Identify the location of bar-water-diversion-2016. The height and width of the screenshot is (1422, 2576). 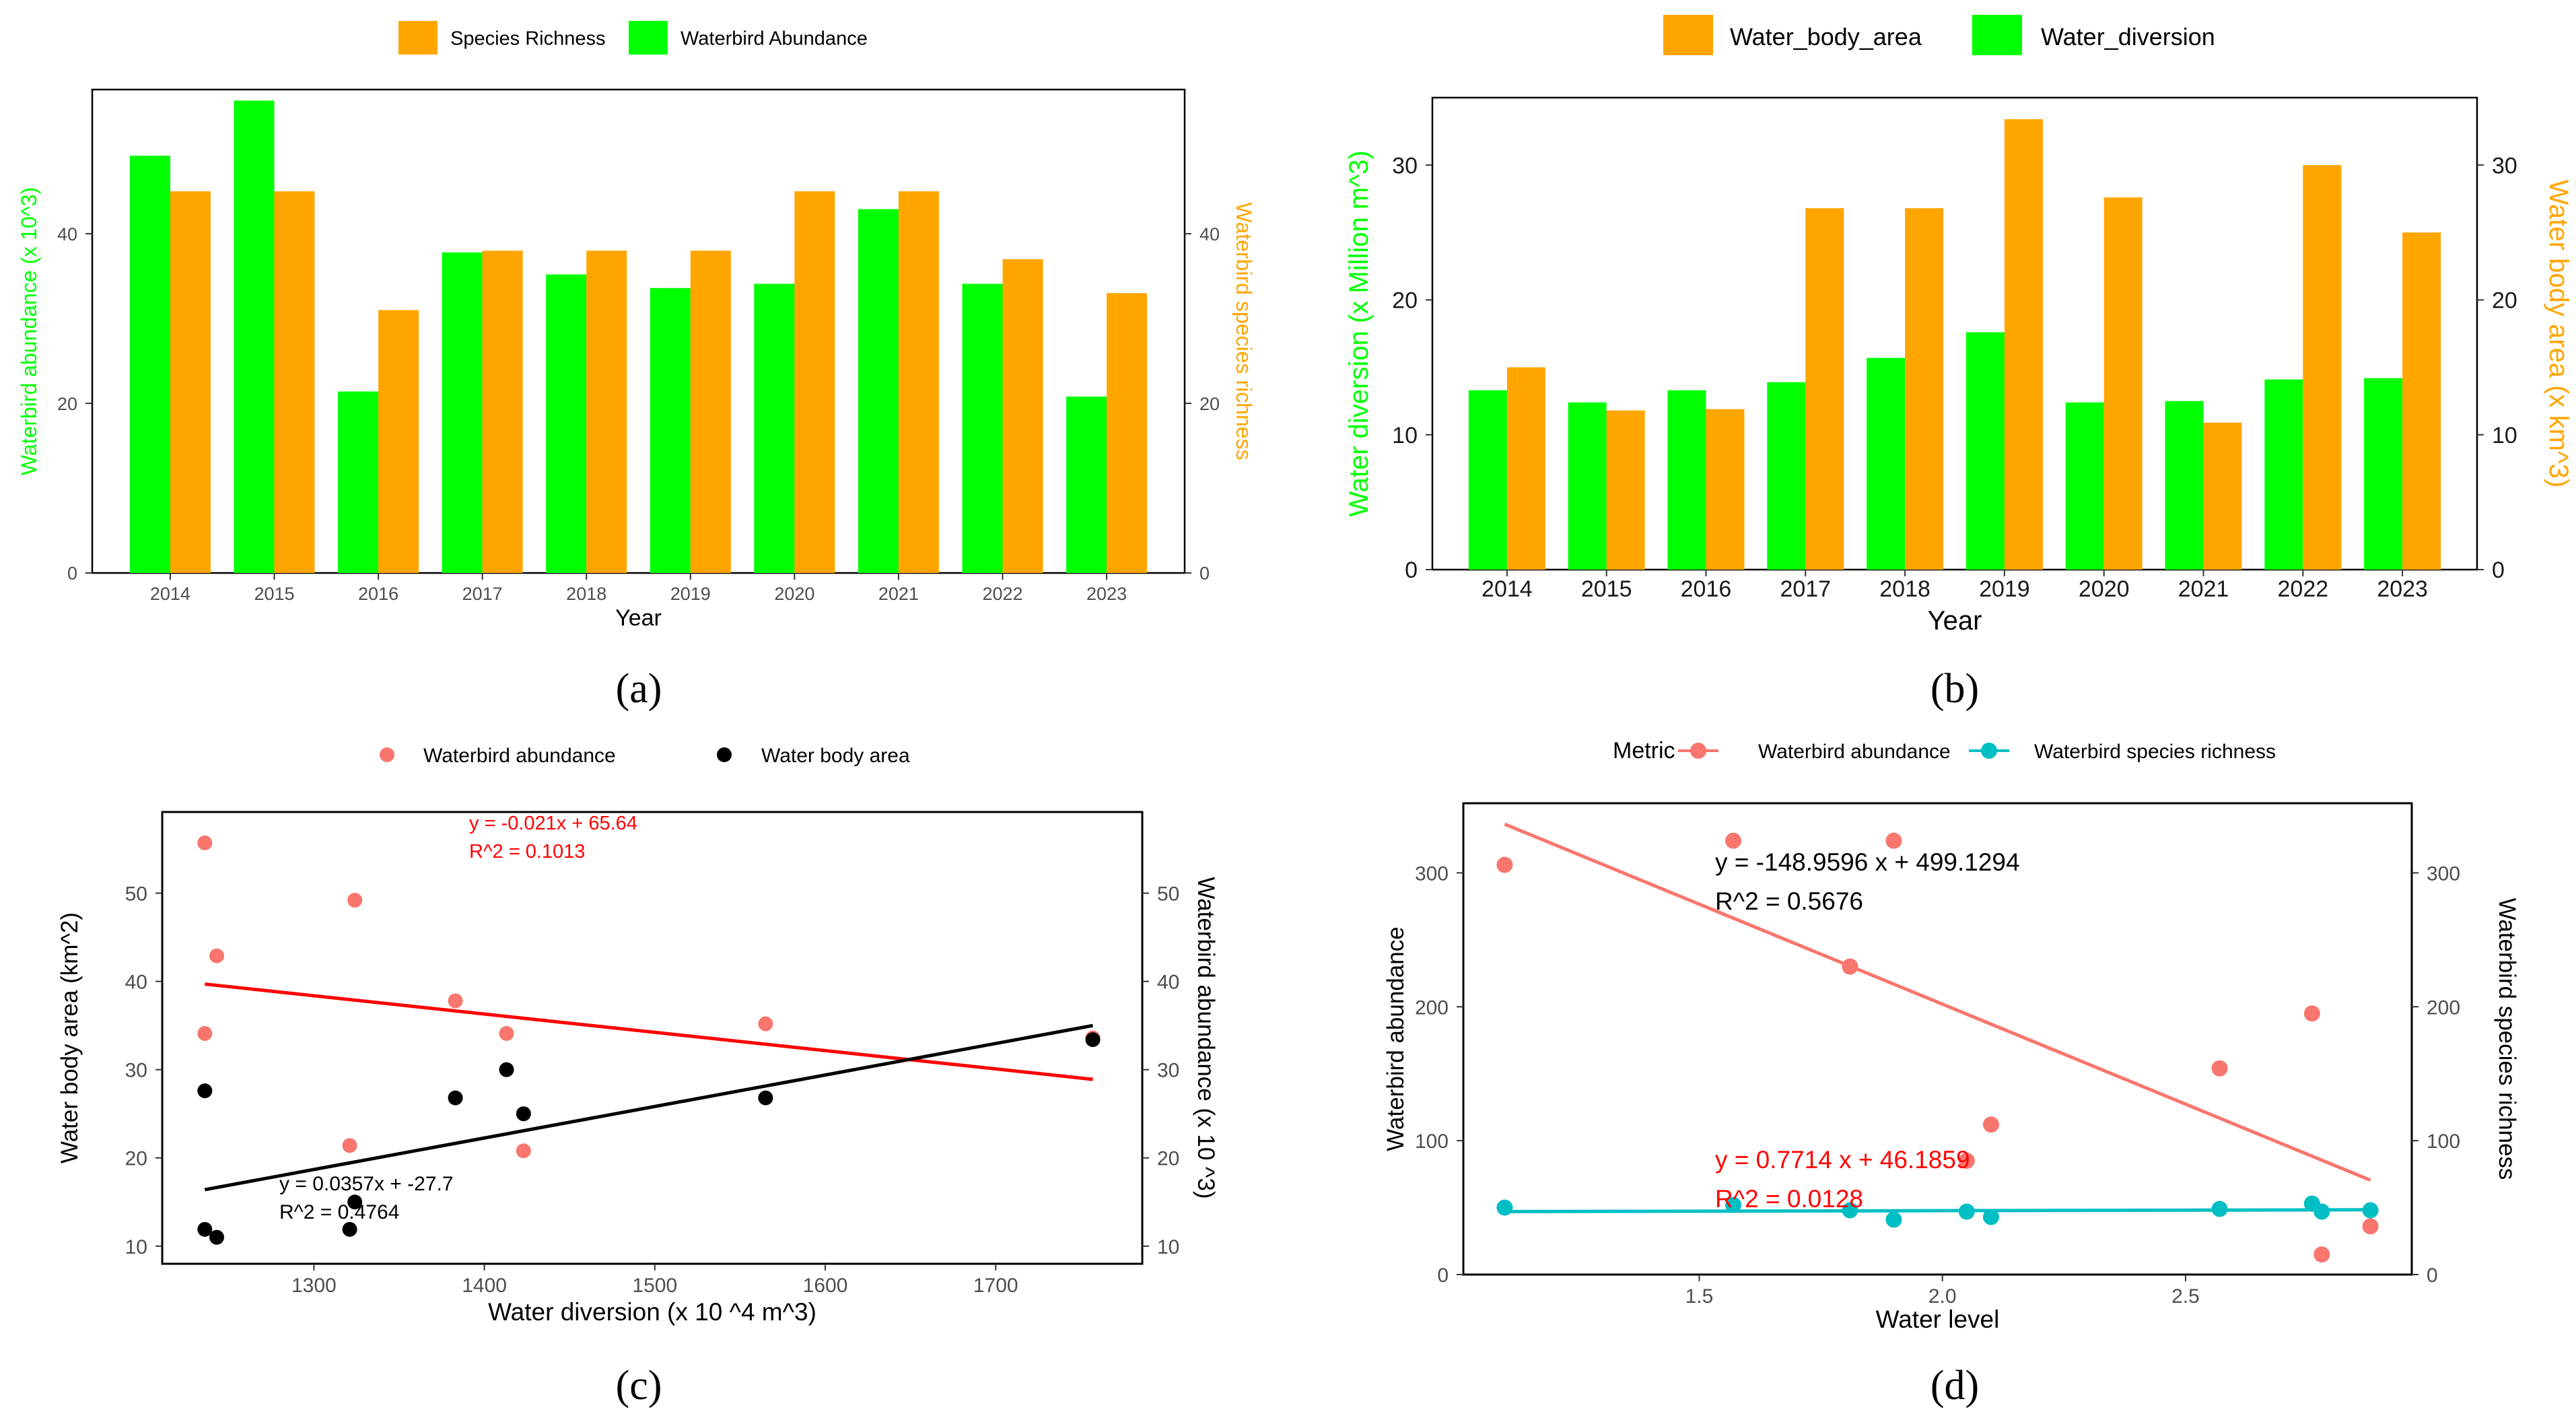
(1686, 480).